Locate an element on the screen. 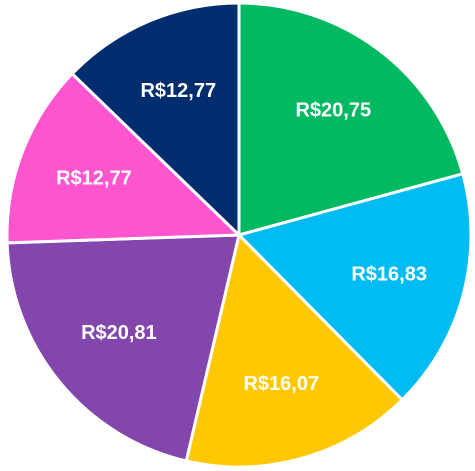 This screenshot has height=471, width=475. slice-label: R$20,81 is located at coordinates (119, 333).